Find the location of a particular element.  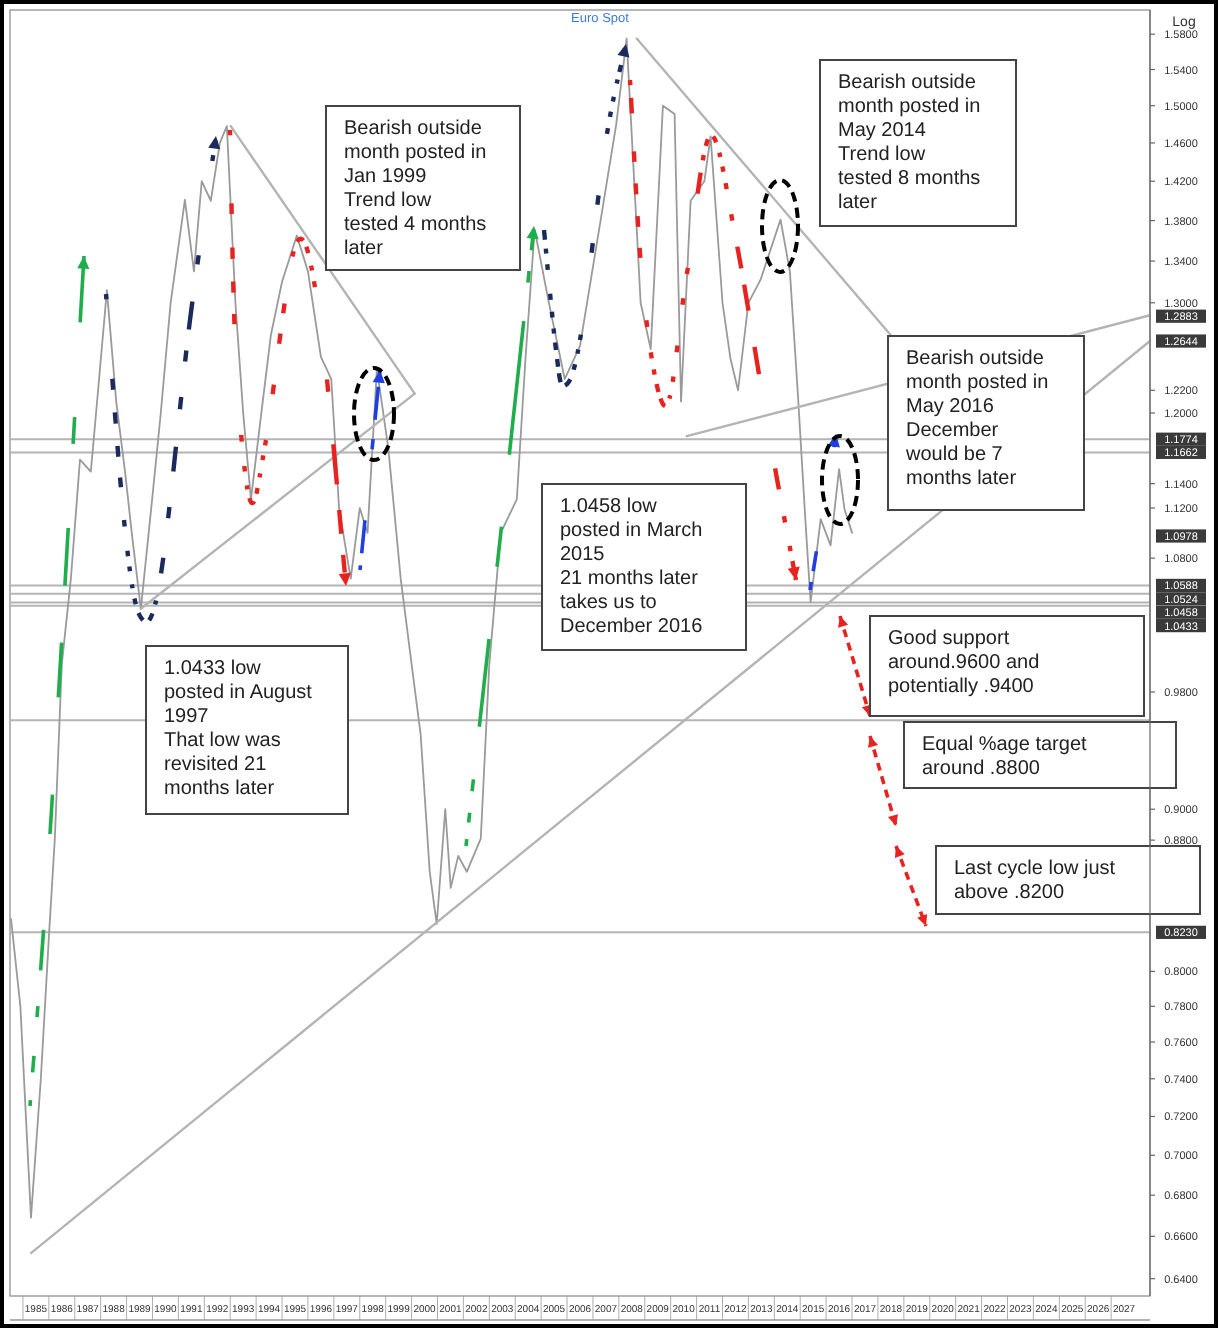

text-box: Bearish outside month posted in May 2016 December would be 7 months later is located at coordinates (986, 423).